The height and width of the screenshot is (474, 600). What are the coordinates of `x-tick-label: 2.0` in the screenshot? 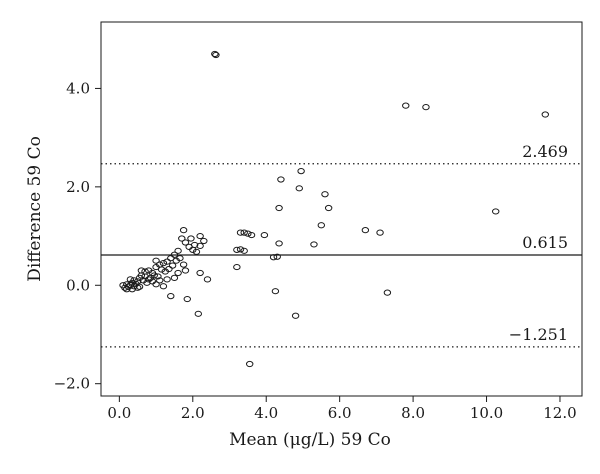 It's located at (193, 413).